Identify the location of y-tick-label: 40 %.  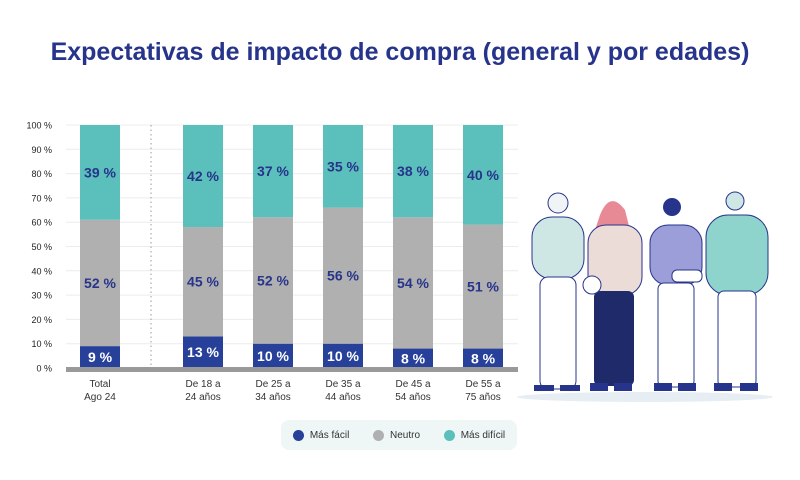
(41, 271).